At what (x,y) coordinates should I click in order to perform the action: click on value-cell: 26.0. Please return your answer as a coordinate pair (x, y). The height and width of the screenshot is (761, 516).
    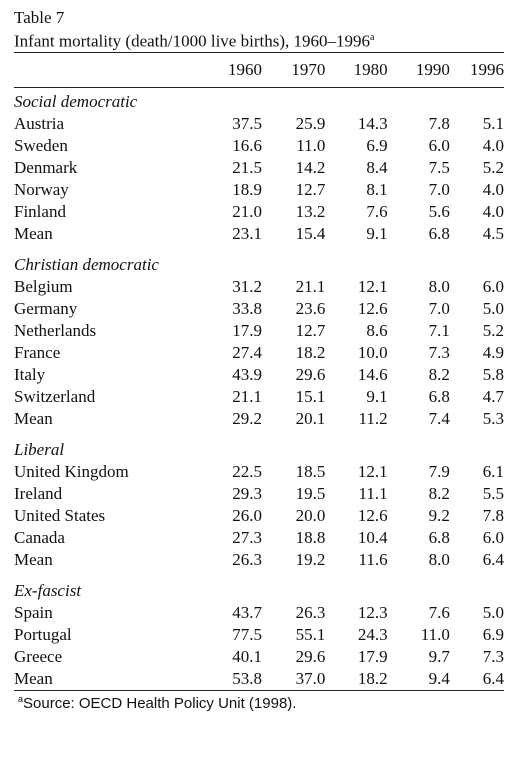
    Looking at the image, I should click on (247, 515).